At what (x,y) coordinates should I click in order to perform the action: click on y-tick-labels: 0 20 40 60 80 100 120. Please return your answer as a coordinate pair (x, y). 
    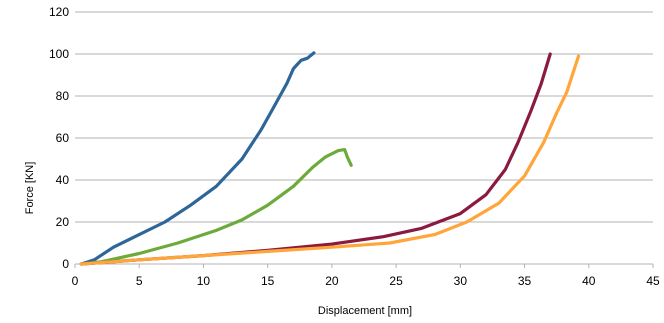
    Looking at the image, I should click on (59, 138).